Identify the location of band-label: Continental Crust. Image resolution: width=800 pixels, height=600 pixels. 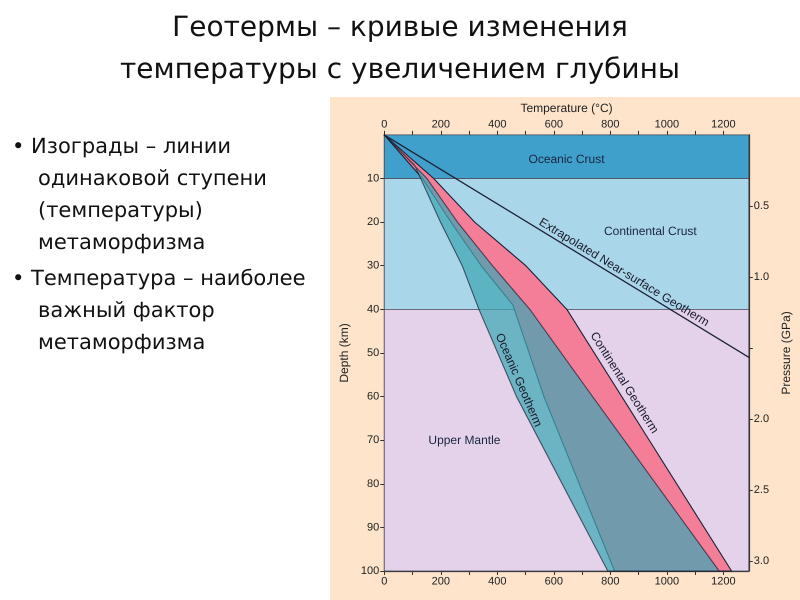
(651, 231).